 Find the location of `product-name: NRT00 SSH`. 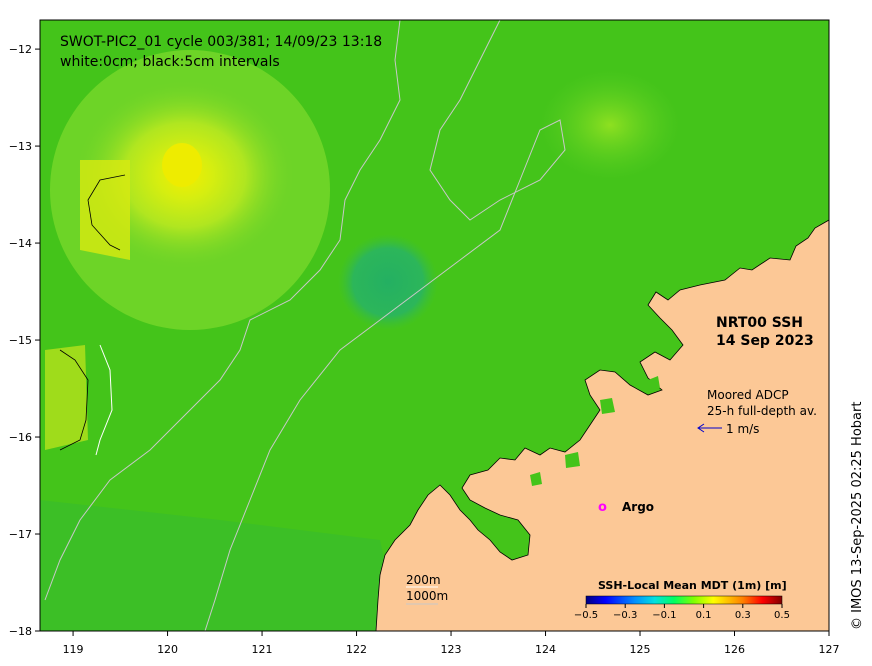

product-name: NRT00 SSH is located at coordinates (759, 323).